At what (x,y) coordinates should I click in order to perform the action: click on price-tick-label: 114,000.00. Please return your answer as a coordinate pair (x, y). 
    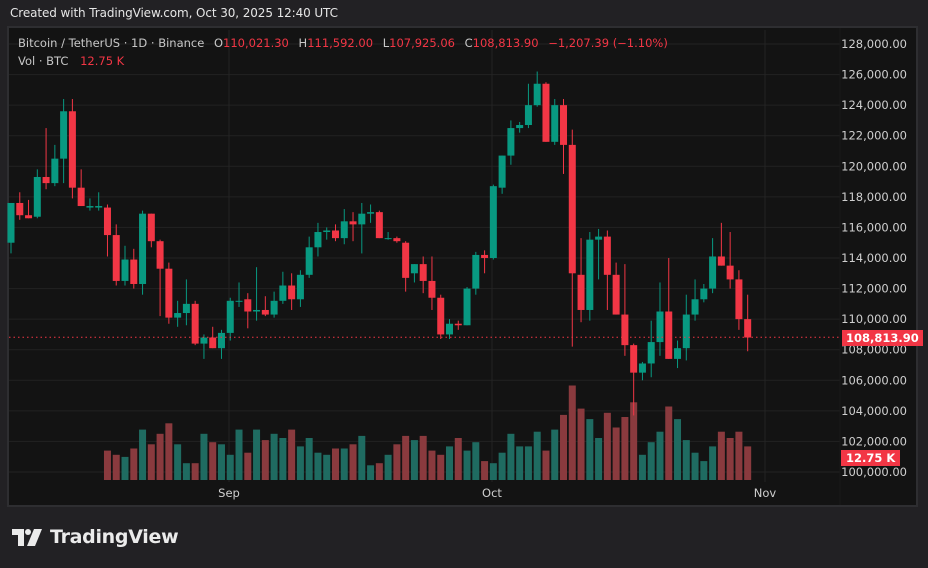
    Looking at the image, I should click on (874, 258).